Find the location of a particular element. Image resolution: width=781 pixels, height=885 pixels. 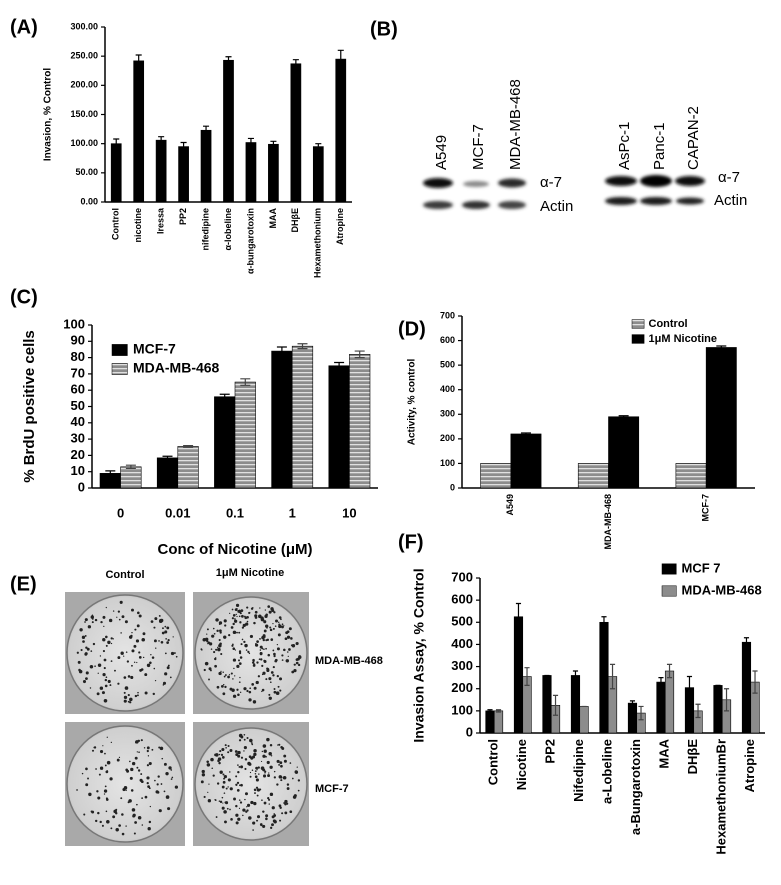

y-tick-label: 40 is located at coordinates (78, 421).